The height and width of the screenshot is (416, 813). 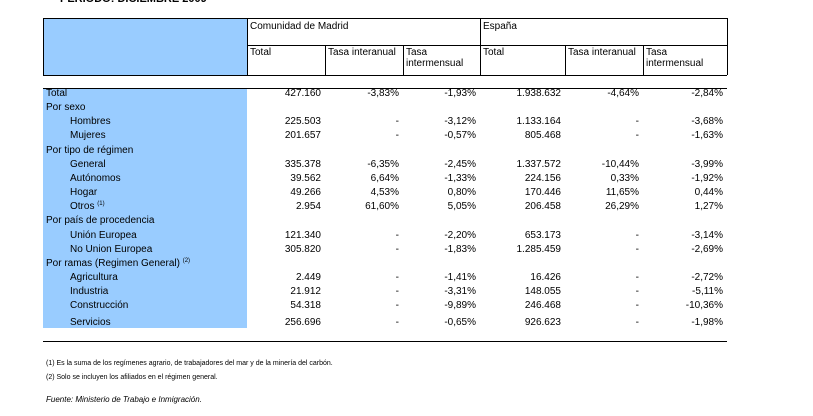 I want to click on cell: 0,80%, so click(x=461, y=193).